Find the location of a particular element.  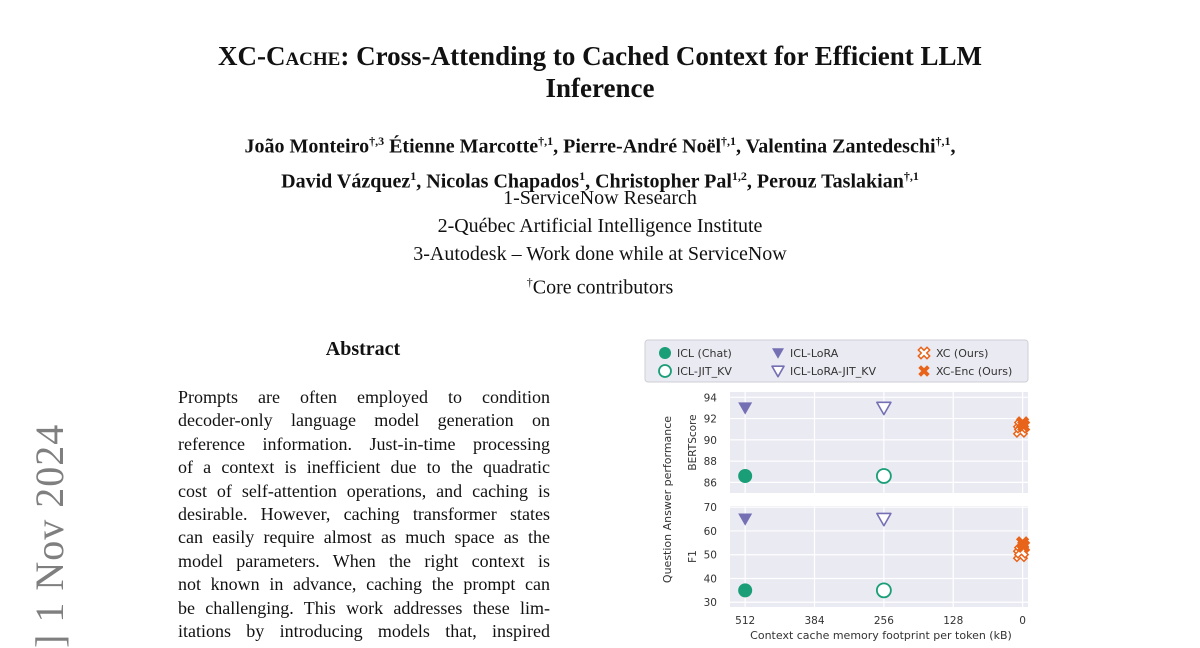

author-affiliation-mark: 1,2 is located at coordinates (739, 175).